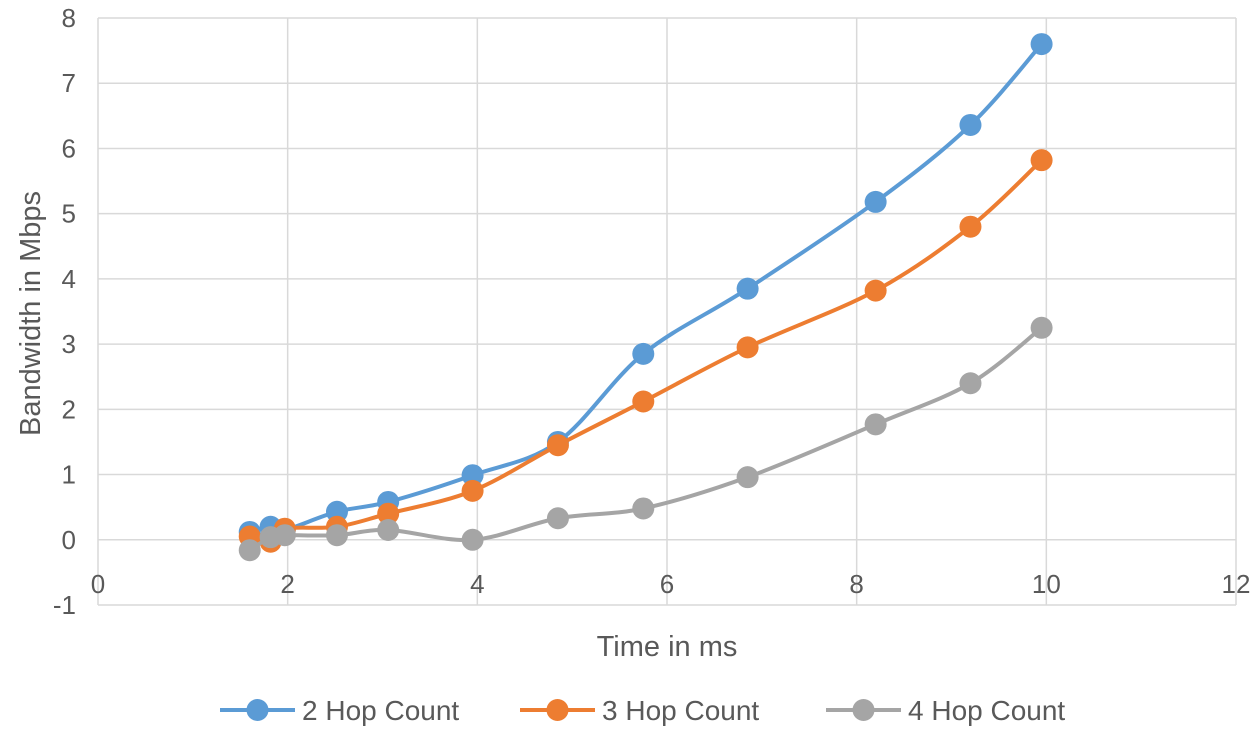 This screenshot has height=736, width=1255. Describe the element at coordinates (69, 475) in the screenshot. I see `y-tick-label: 1` at that location.